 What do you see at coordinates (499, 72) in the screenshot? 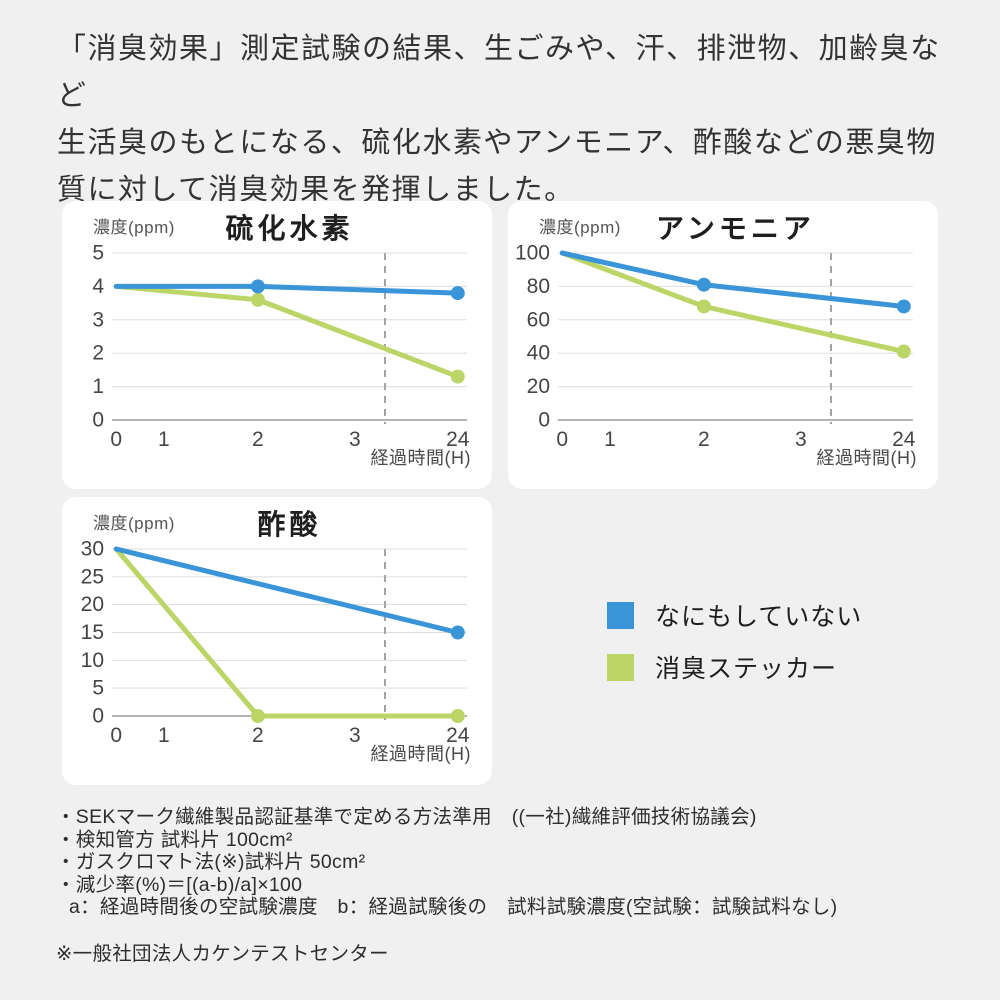
I see `intro-text-line-1: 「消臭効果」測定試験の結果、生ごみや、汗、排泄物、加齢臭など` at bounding box center [499, 72].